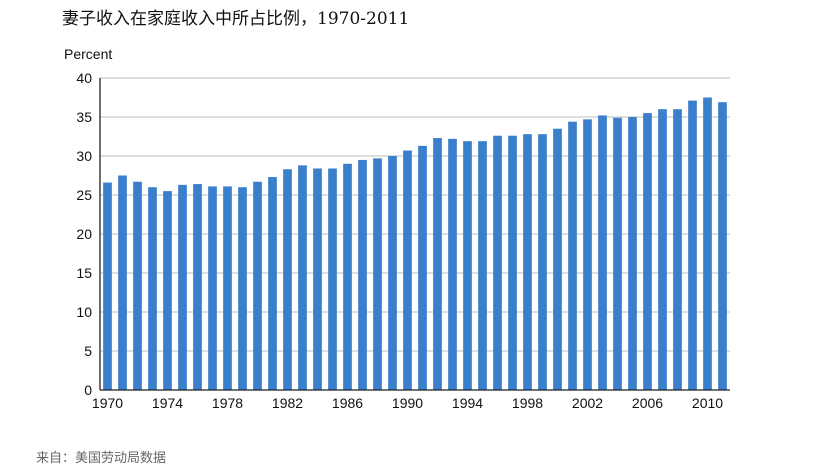 This screenshot has height=468, width=840. What do you see at coordinates (407, 403) in the screenshot?
I see `x-tick-label: 1990` at bounding box center [407, 403].